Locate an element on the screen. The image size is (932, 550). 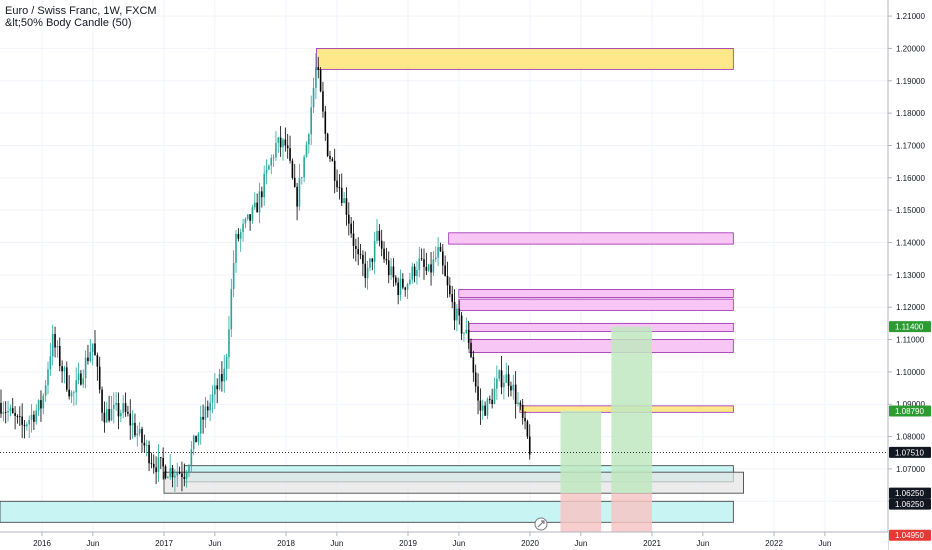
pink-zone is located at coordinates (601, 346).